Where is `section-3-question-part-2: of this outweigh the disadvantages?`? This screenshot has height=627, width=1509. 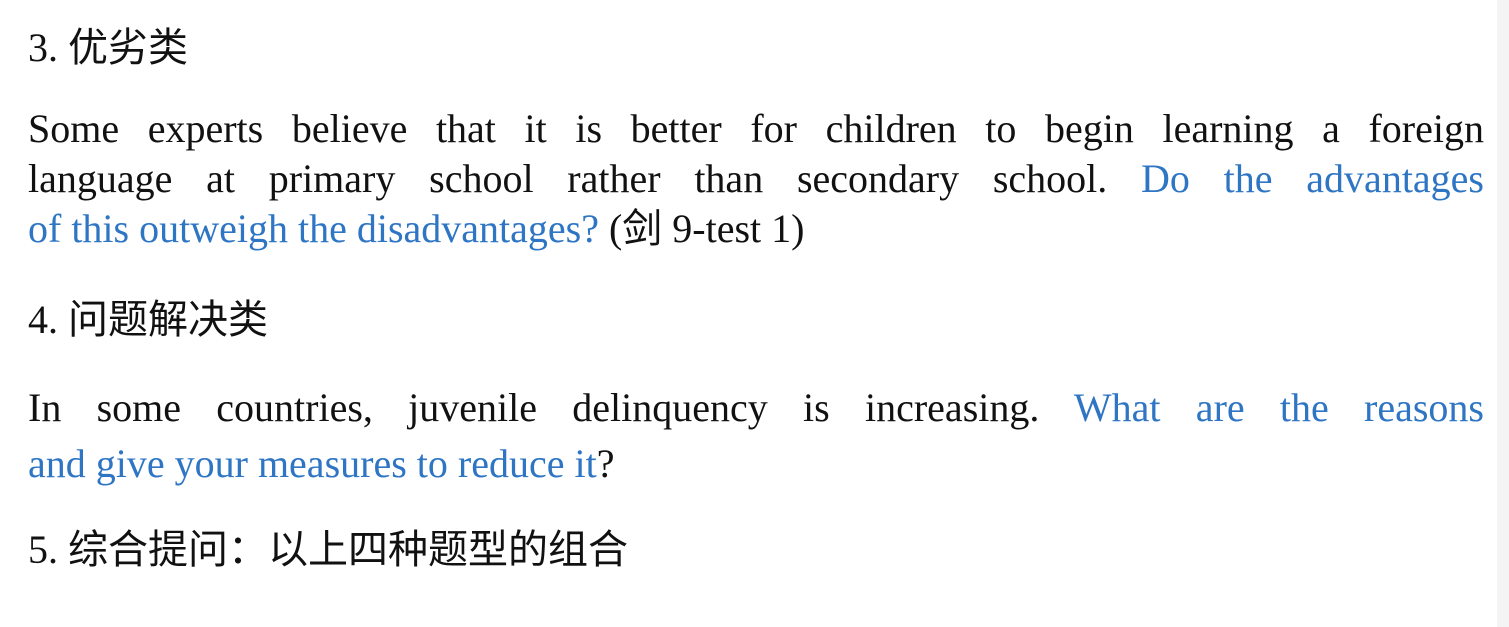 section-3-question-part-2: of this outweigh the disadvantages? is located at coordinates (313, 228).